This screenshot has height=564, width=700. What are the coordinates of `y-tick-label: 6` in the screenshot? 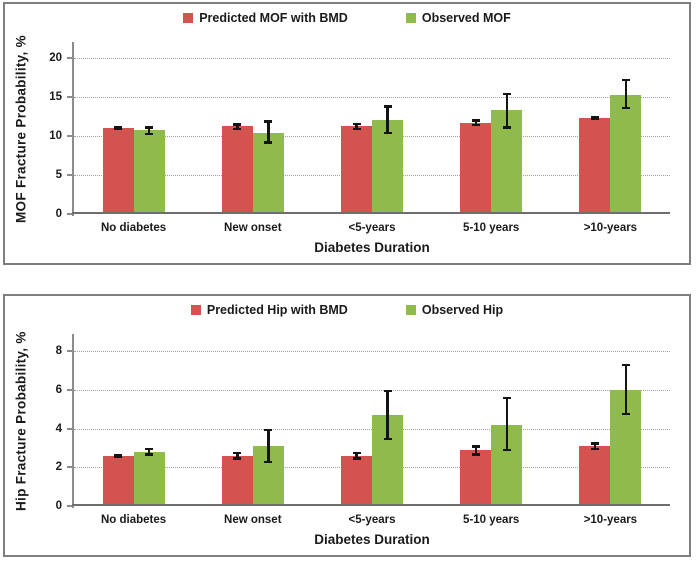 It's located at (58, 390).